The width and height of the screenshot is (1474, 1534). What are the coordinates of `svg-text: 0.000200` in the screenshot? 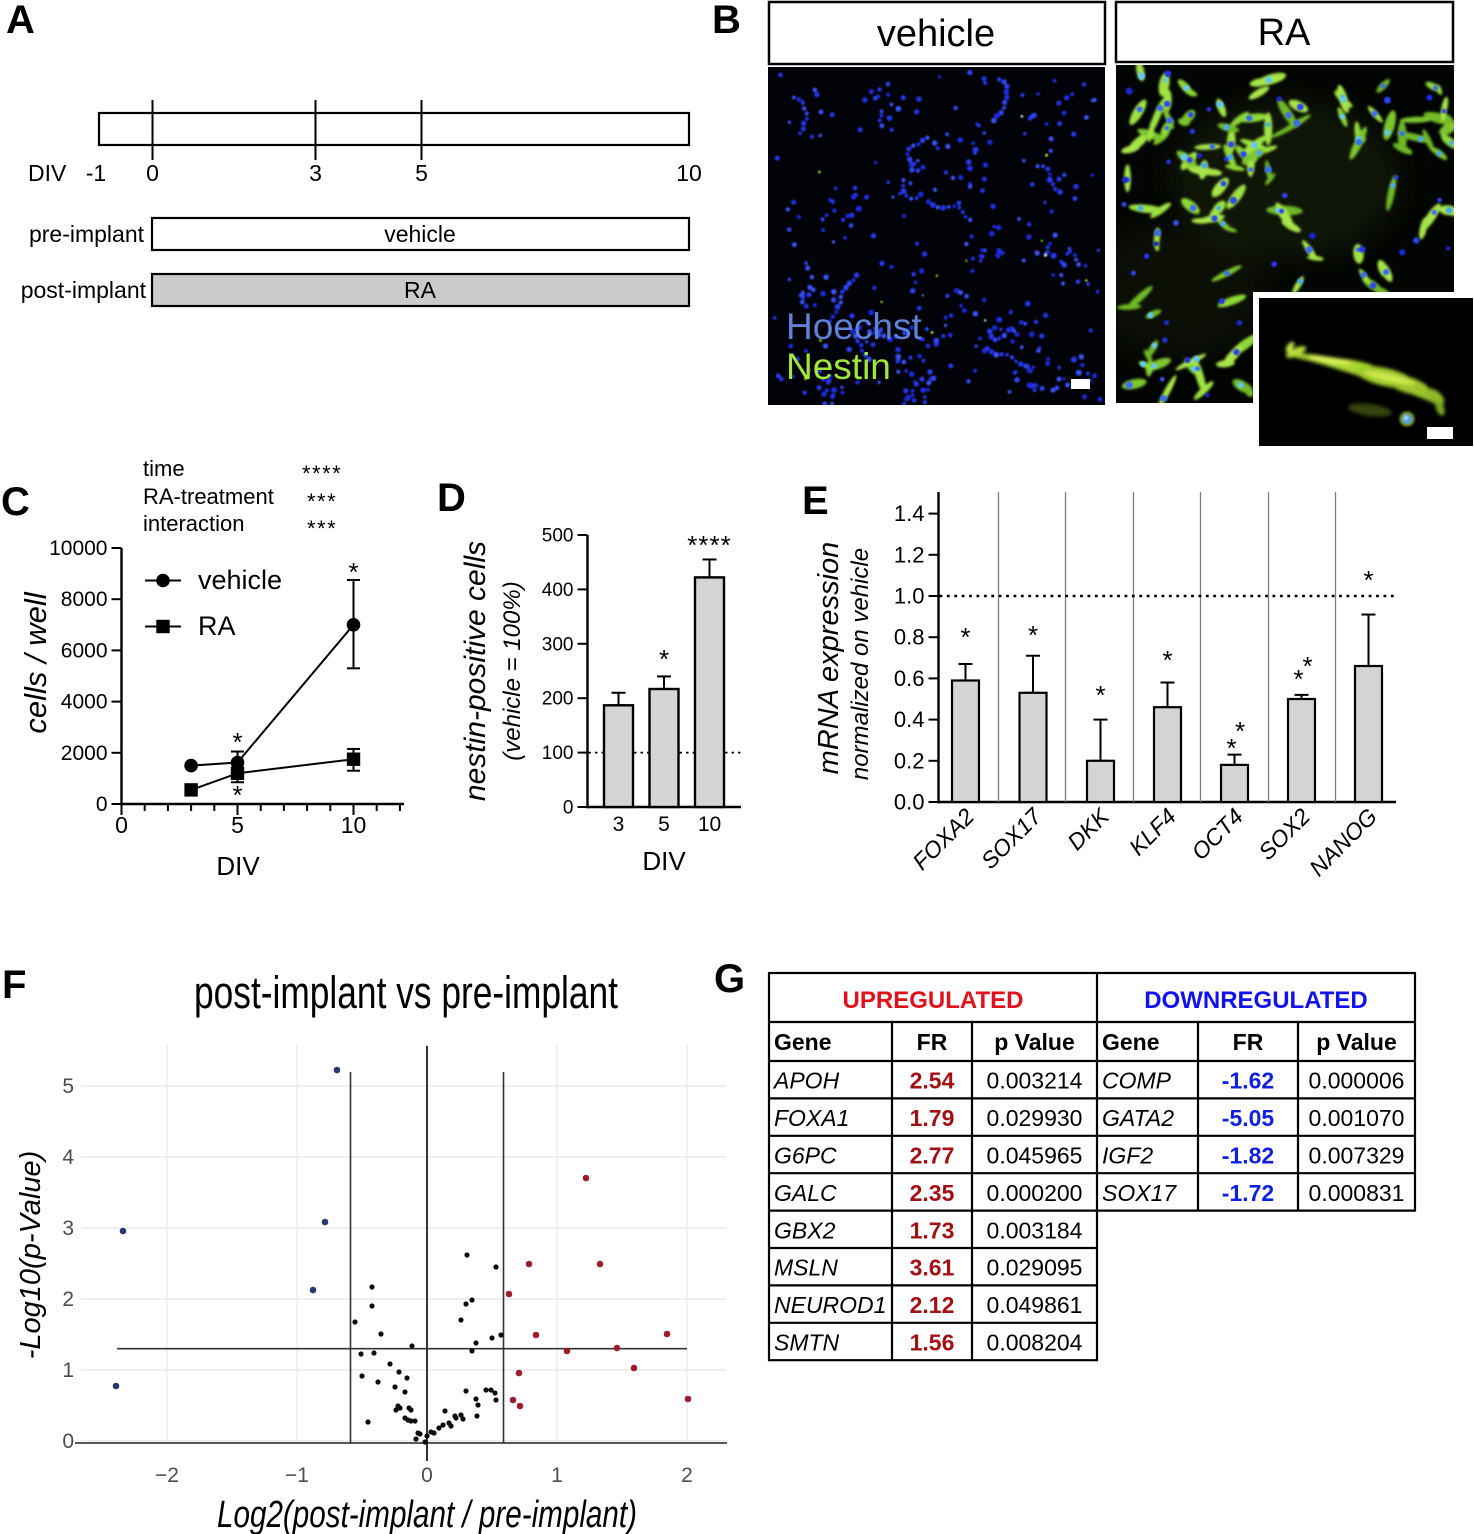 It's located at (1035, 1193).